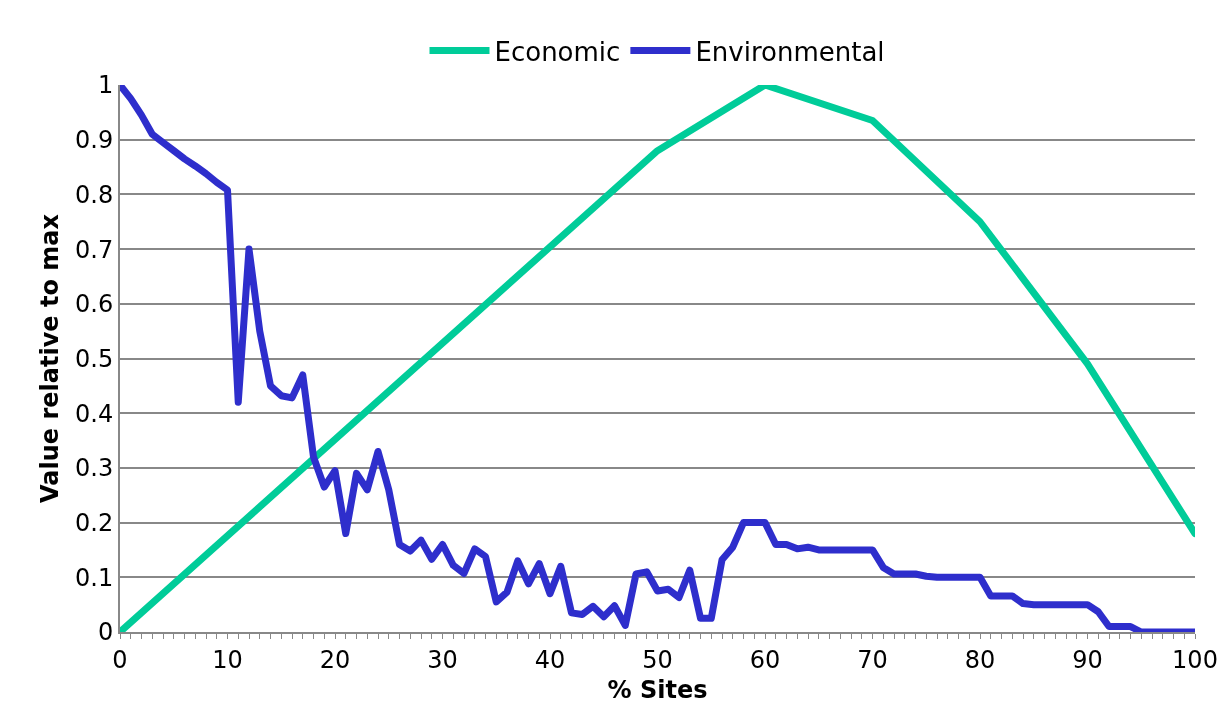  I want to click on x-tick-label: 80, so click(980, 659).